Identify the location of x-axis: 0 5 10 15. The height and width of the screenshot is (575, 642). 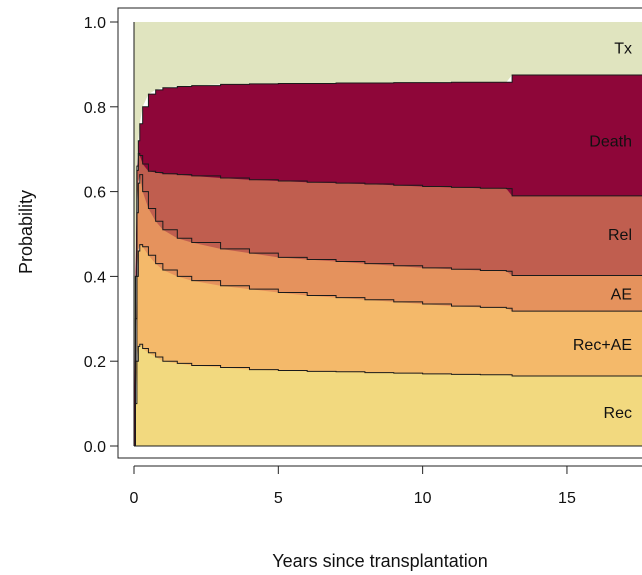
(386, 486).